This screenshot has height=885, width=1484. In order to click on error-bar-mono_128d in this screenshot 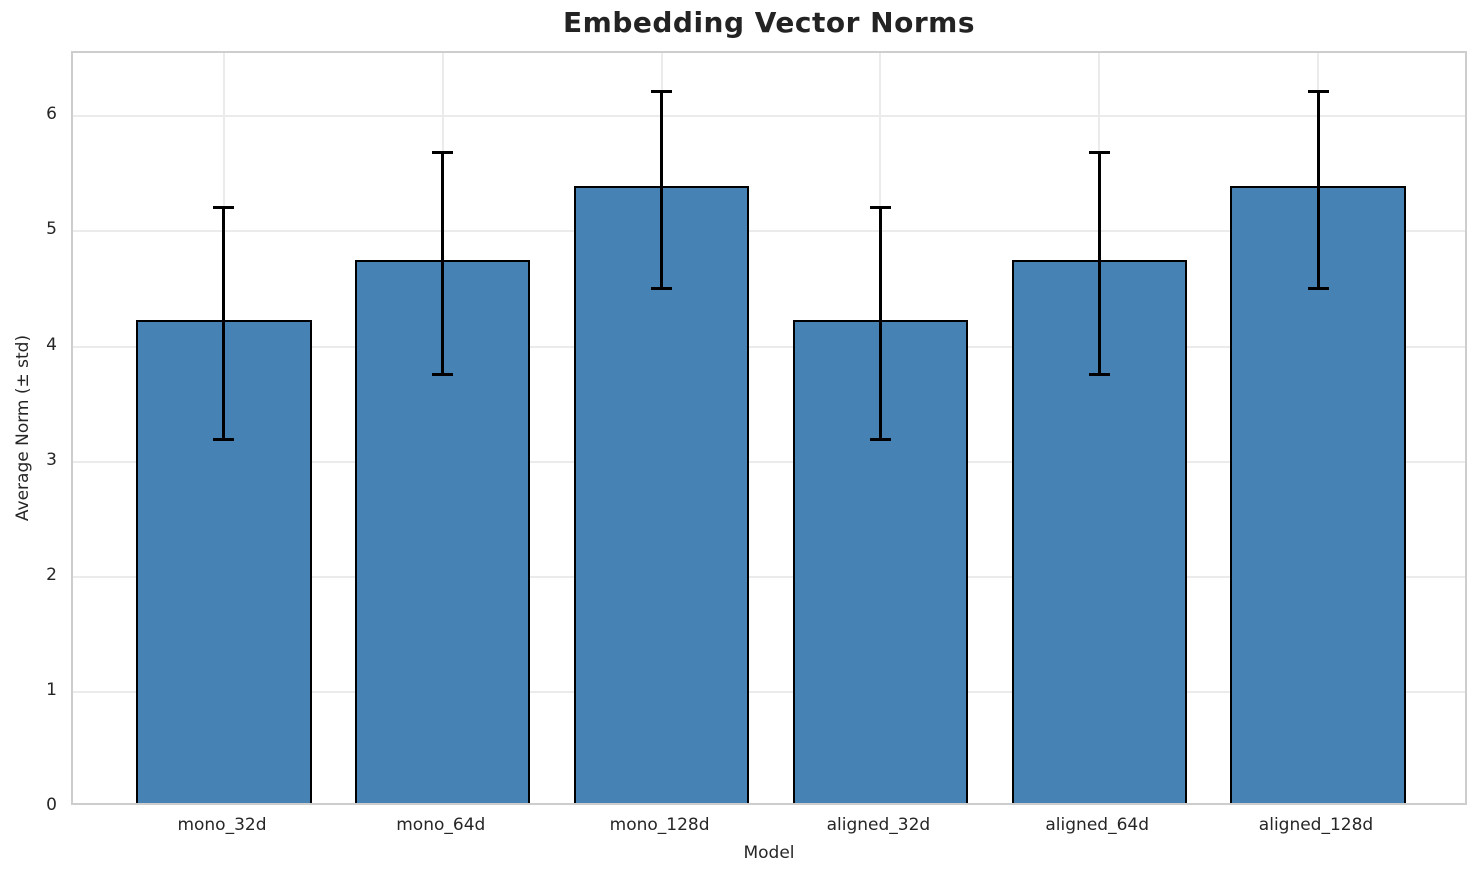, I will do `click(662, 190)`.